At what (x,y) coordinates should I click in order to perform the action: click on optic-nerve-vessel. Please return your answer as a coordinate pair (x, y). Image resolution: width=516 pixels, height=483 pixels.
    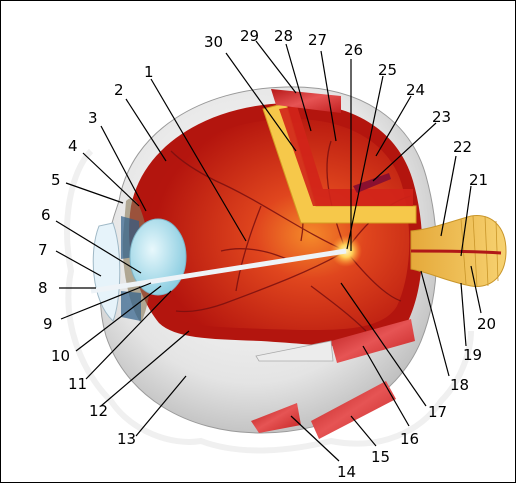
    Looking at the image, I should click on (456, 252).